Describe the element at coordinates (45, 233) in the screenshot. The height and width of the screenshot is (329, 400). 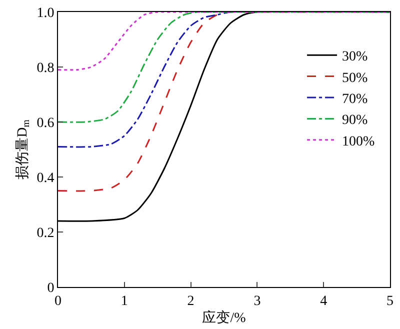
I see `y-tick-label: 0.2` at that location.